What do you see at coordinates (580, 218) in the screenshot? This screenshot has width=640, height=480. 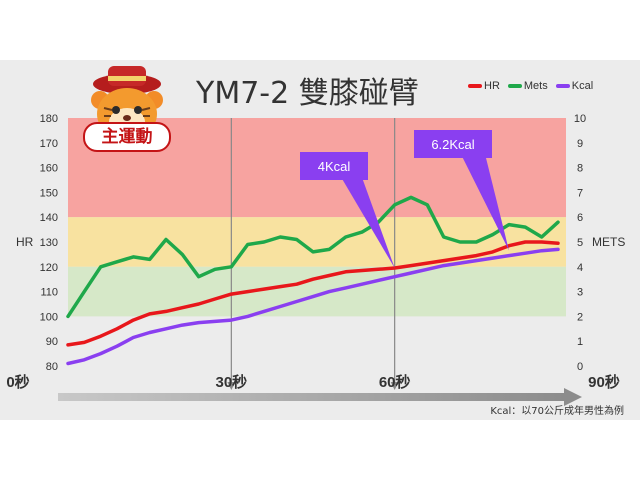 I see `y2-tick-label: 6` at bounding box center [580, 218].